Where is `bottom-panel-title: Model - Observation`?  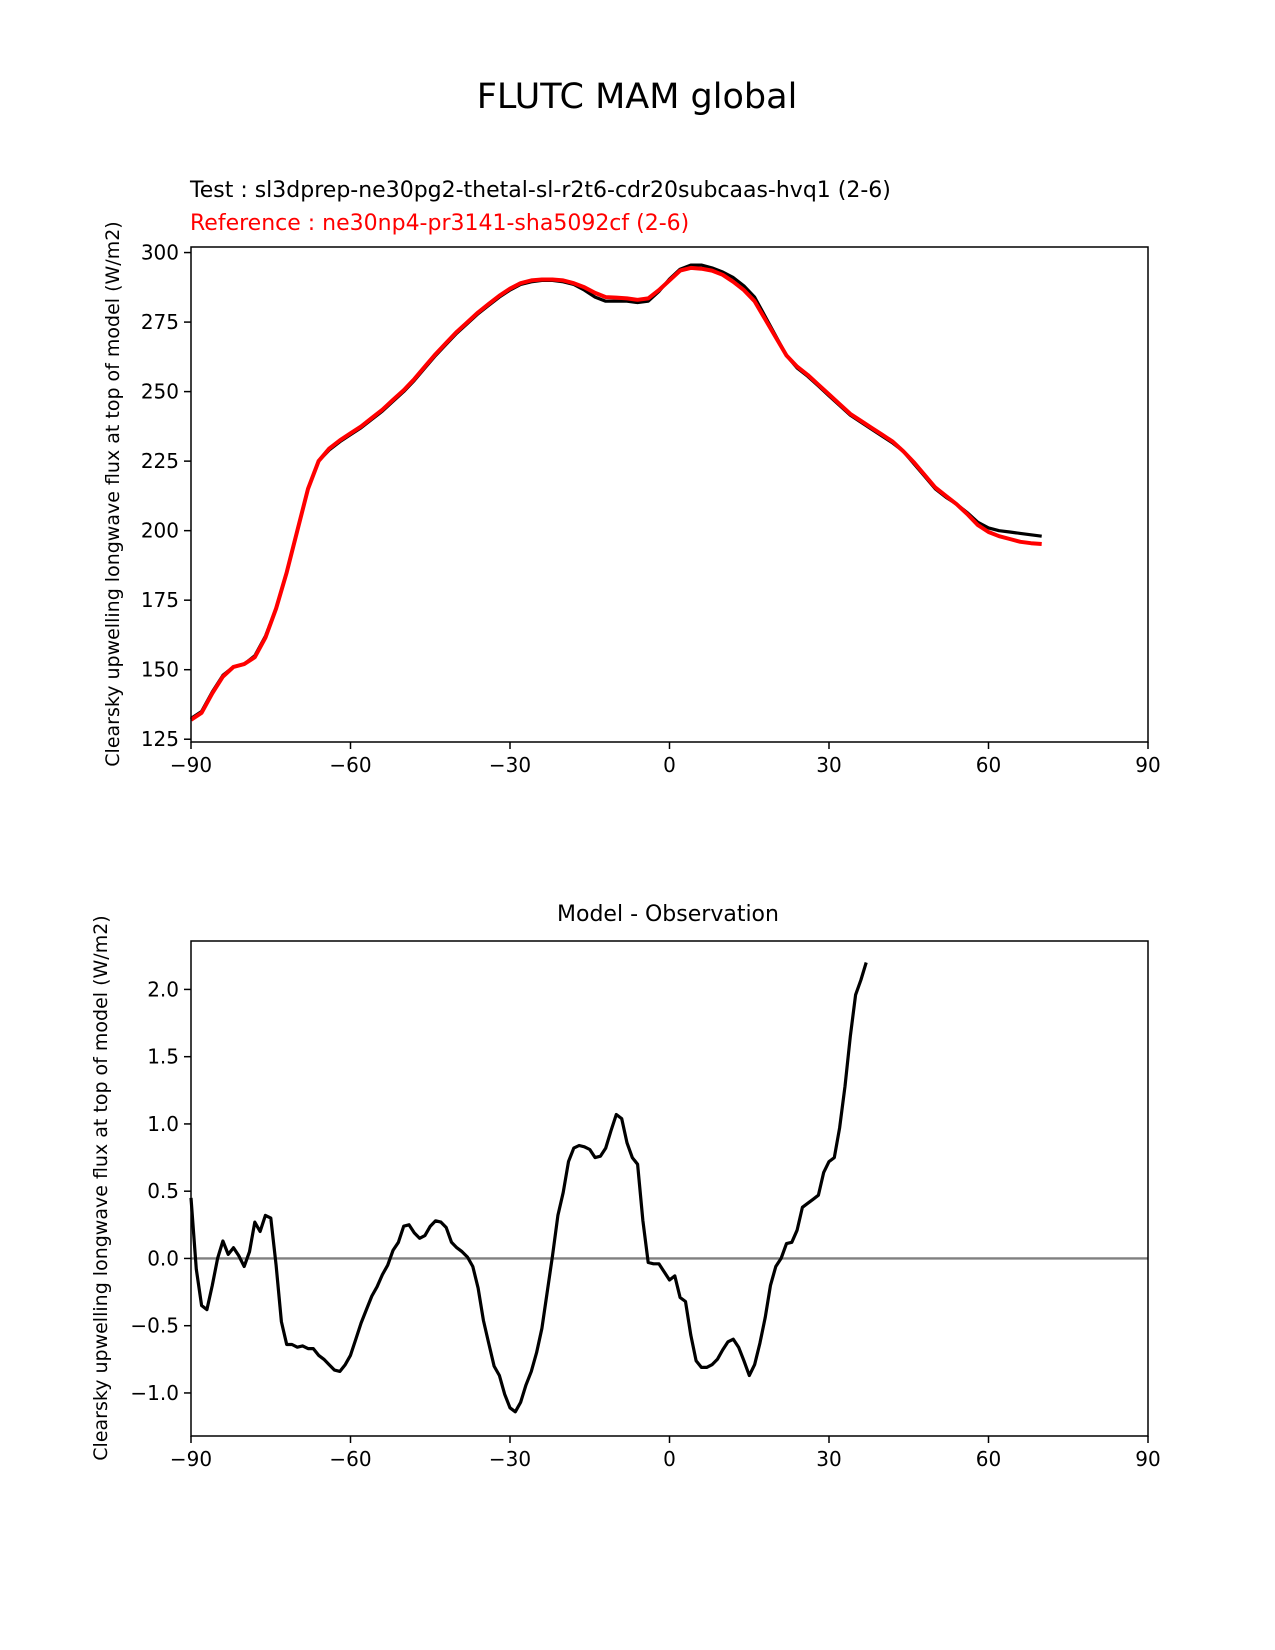 bottom-panel-title: Model - Observation is located at coordinates (668, 914).